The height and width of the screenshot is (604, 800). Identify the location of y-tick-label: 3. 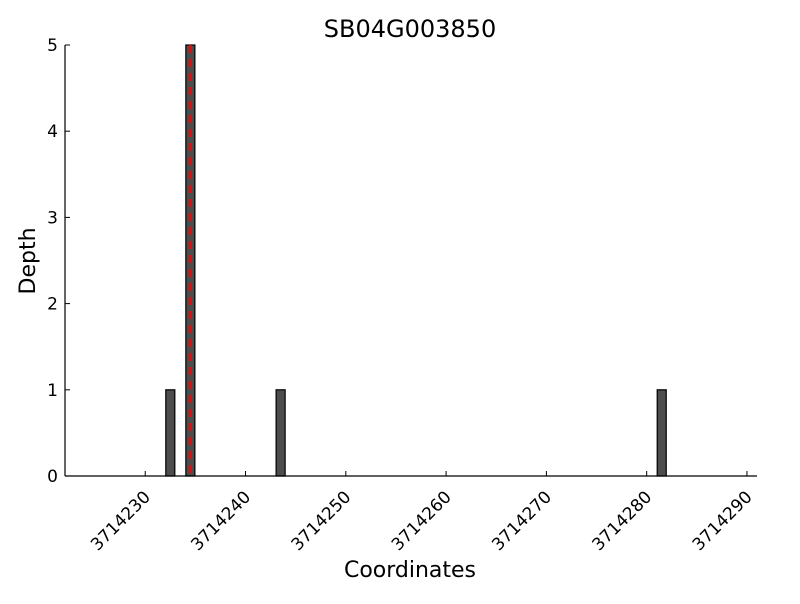
(52, 218).